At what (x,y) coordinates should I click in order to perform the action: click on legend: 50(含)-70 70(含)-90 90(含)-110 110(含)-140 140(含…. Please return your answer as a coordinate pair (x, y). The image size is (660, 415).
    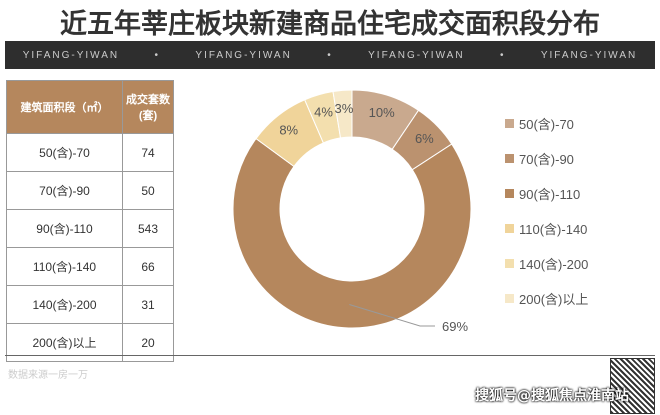
    Looking at the image, I should click on (546, 211).